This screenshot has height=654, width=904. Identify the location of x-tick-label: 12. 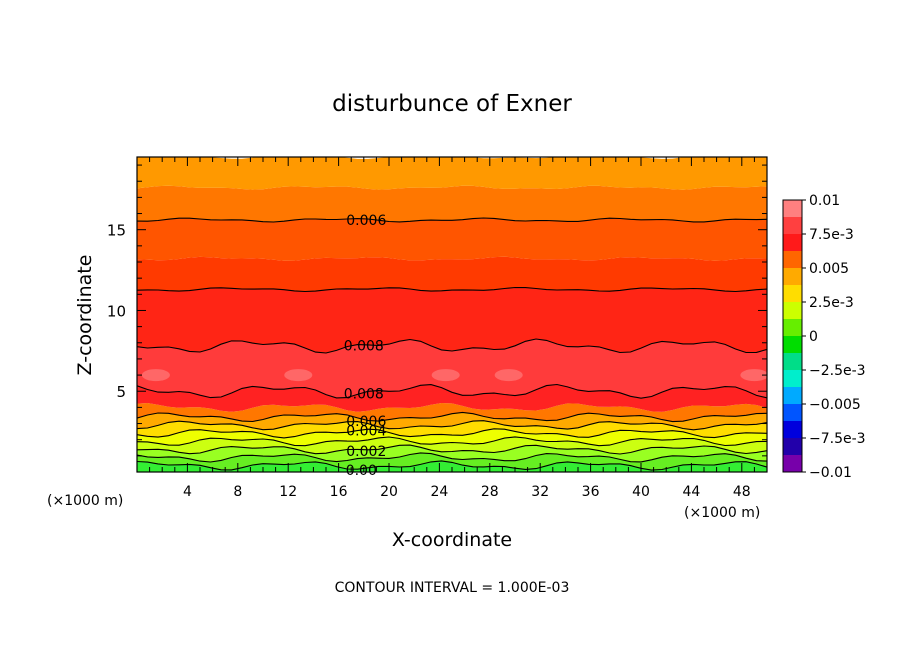
(288, 492).